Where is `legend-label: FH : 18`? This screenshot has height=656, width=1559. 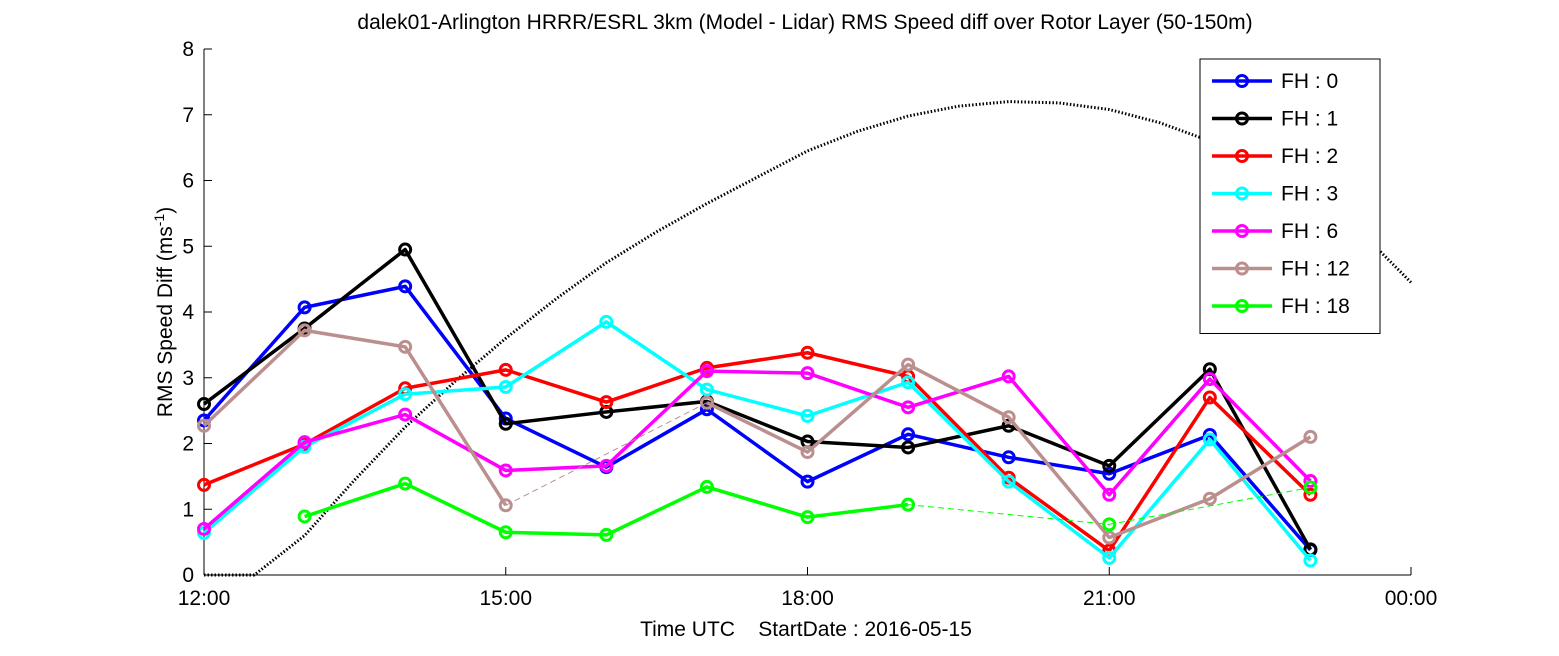 legend-label: FH : 18 is located at coordinates (1315, 306).